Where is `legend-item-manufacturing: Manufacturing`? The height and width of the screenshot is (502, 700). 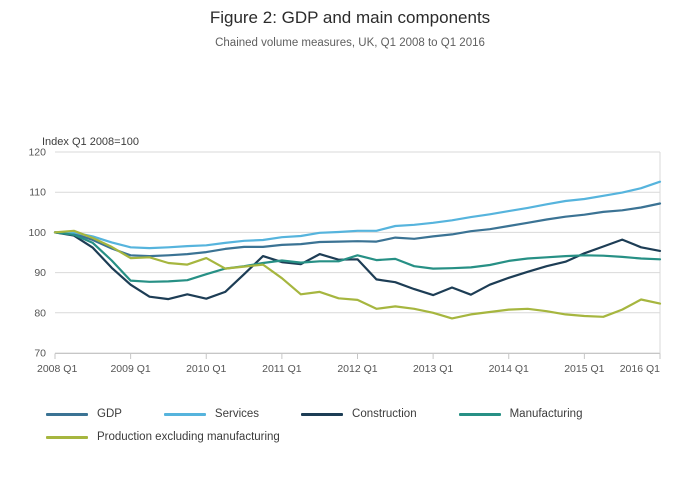
legend-item-manufacturing: Manufacturing is located at coordinates (520, 414).